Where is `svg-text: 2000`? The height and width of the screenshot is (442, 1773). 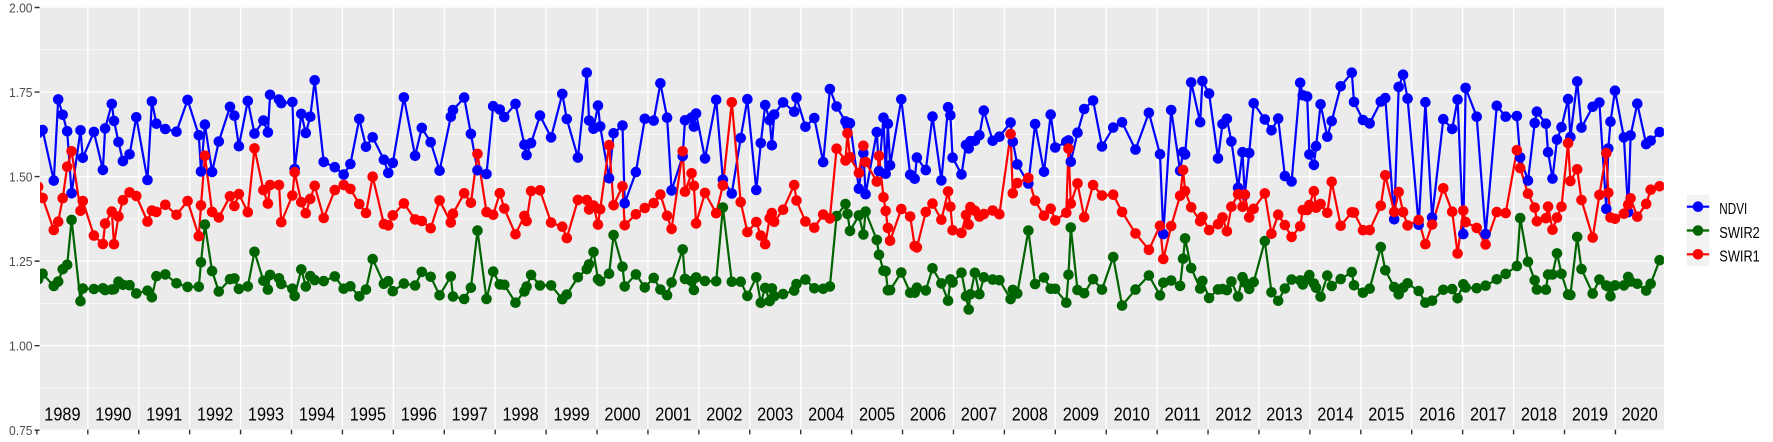 svg-text: 2000 is located at coordinates (622, 415).